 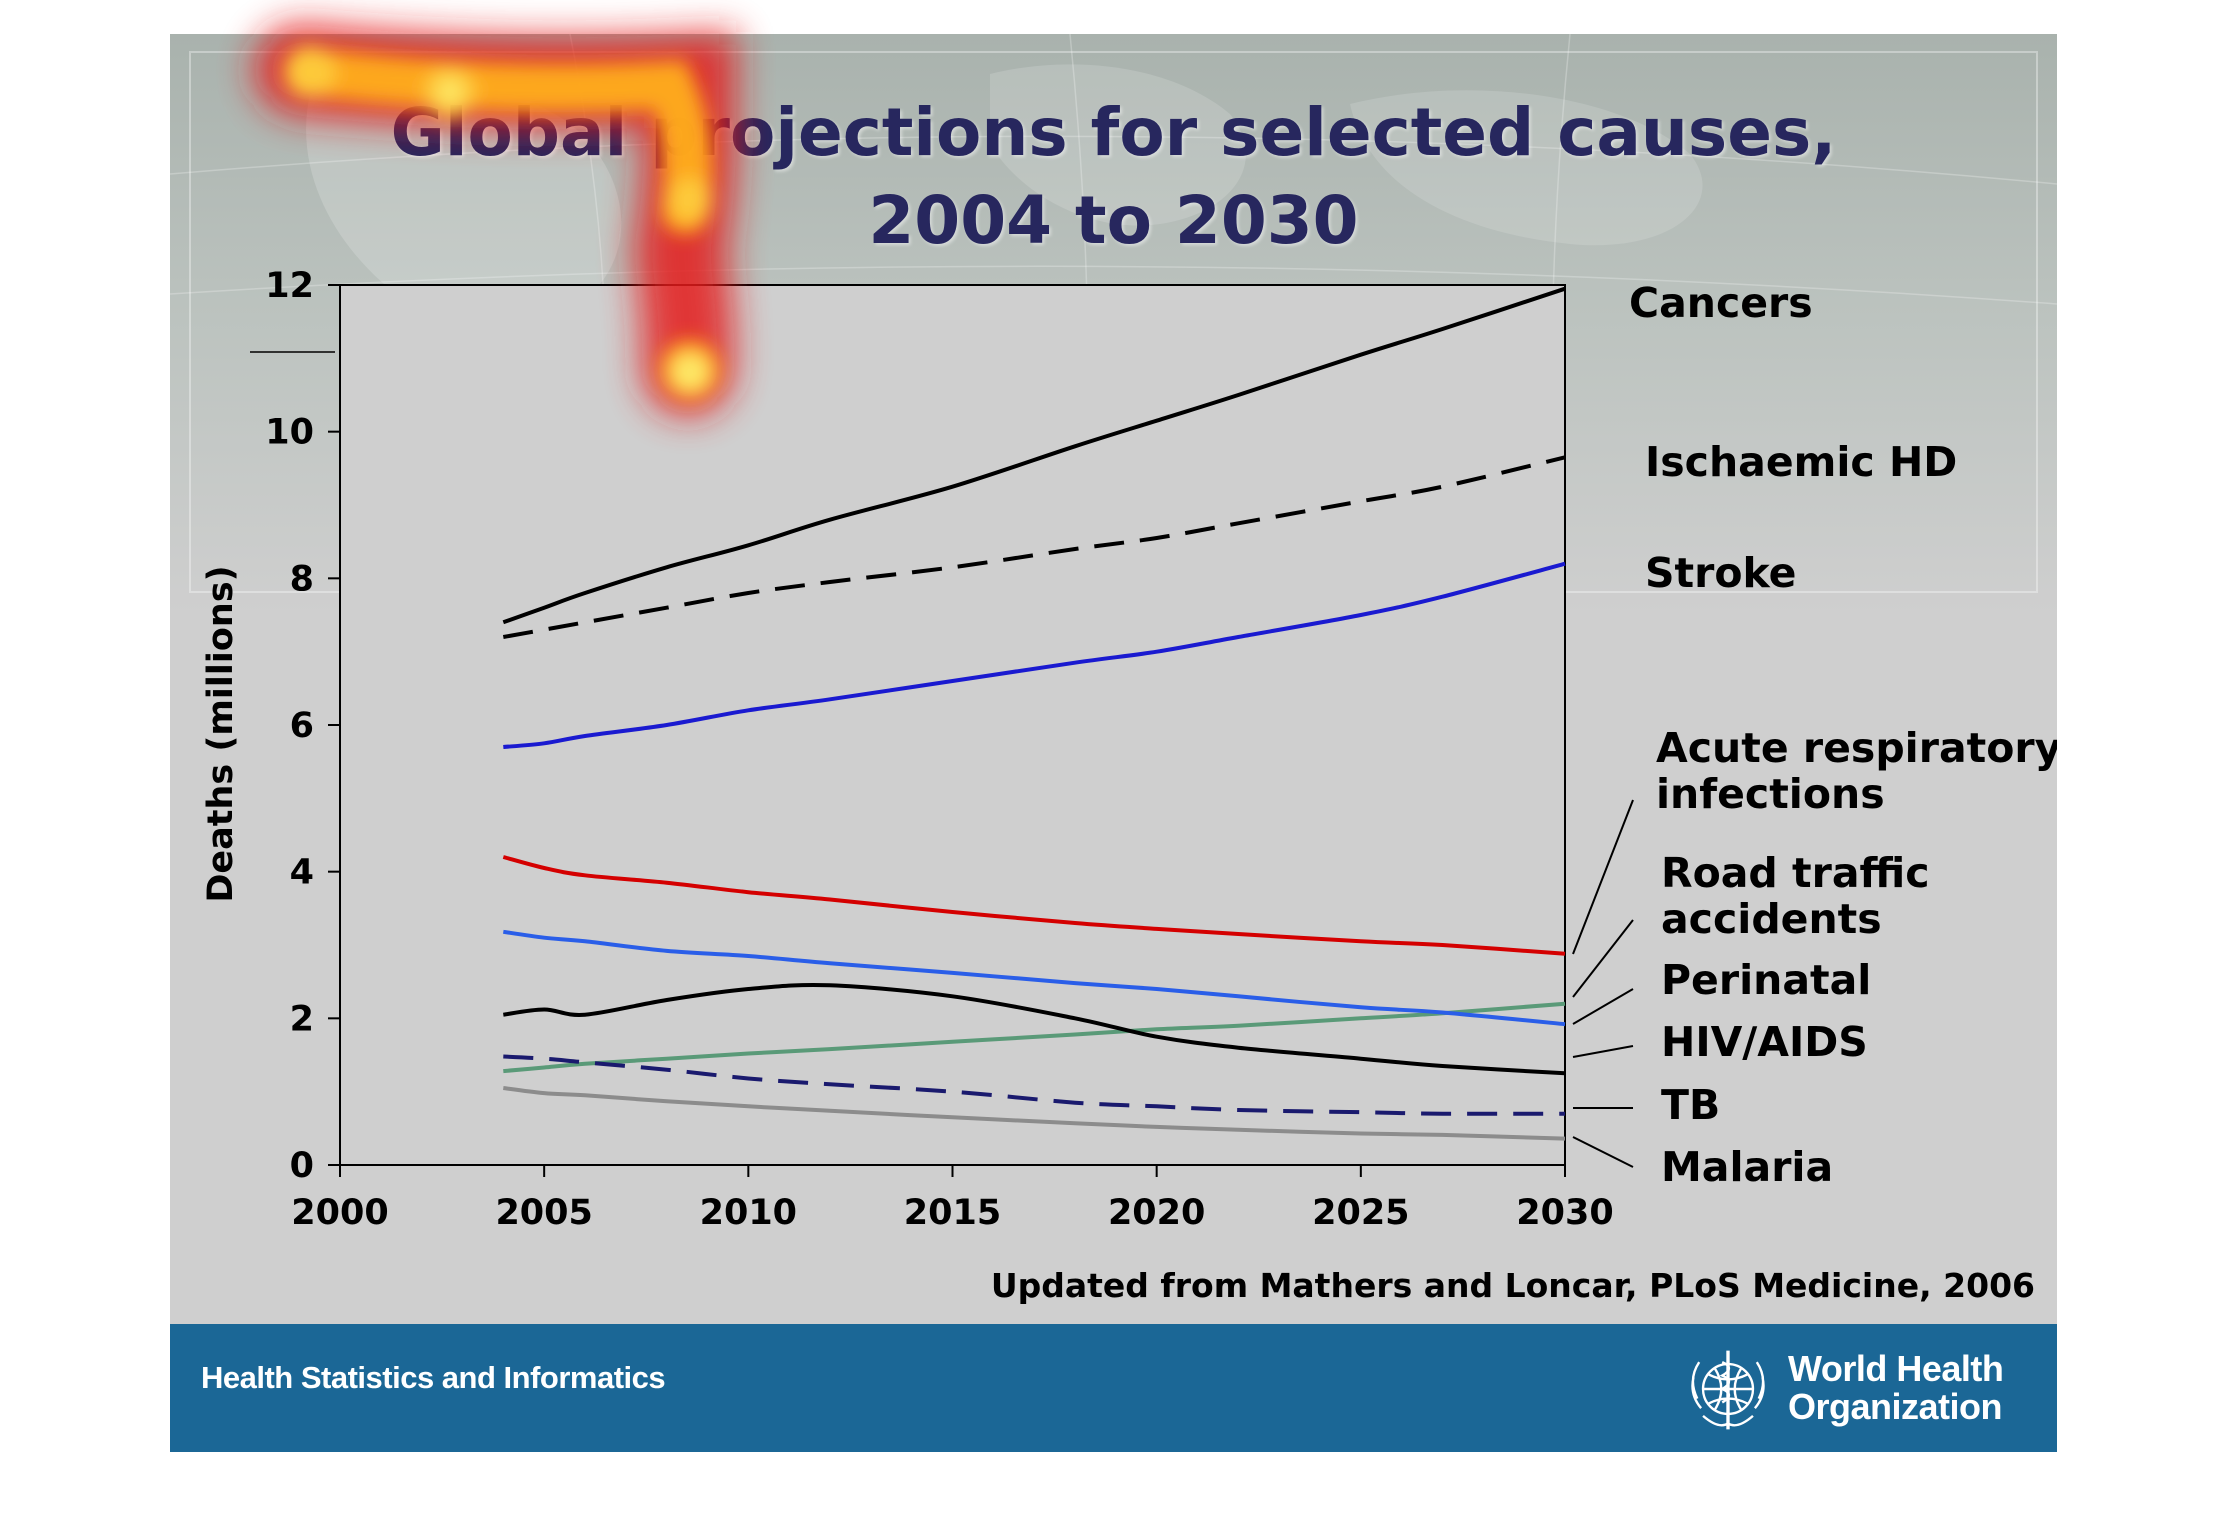 What do you see at coordinates (1564, 1213) in the screenshot?
I see `x-tick-label: 2030` at bounding box center [1564, 1213].